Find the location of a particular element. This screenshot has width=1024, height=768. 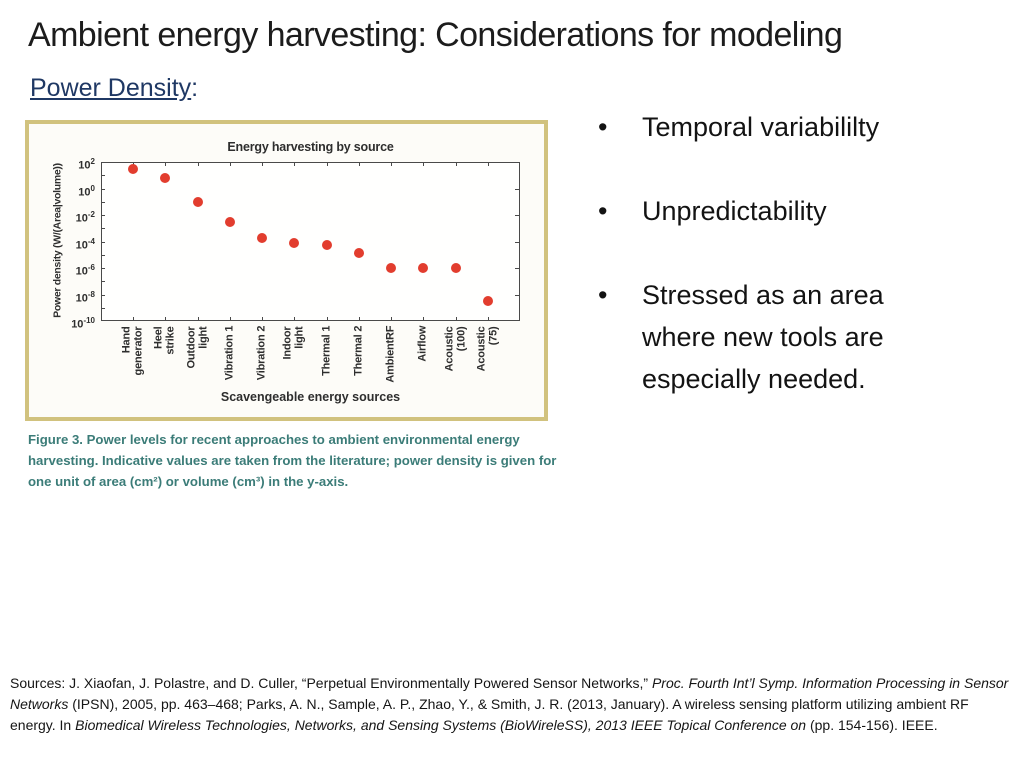

y-axis-tick-label: 10² is located at coordinates (86, 164).